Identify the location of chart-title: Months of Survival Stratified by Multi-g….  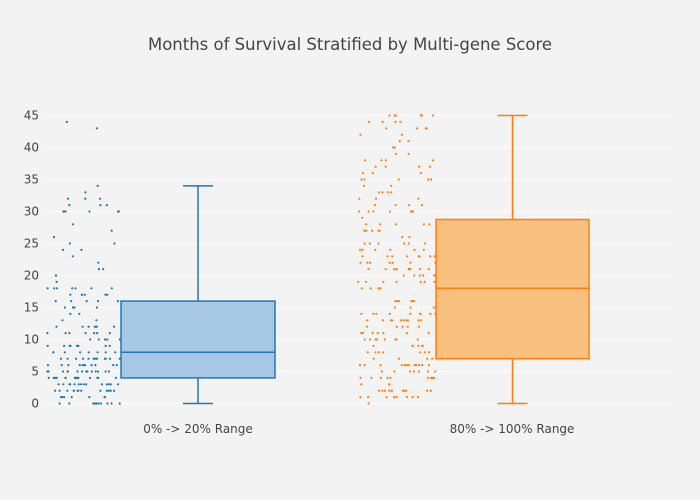
(350, 44).